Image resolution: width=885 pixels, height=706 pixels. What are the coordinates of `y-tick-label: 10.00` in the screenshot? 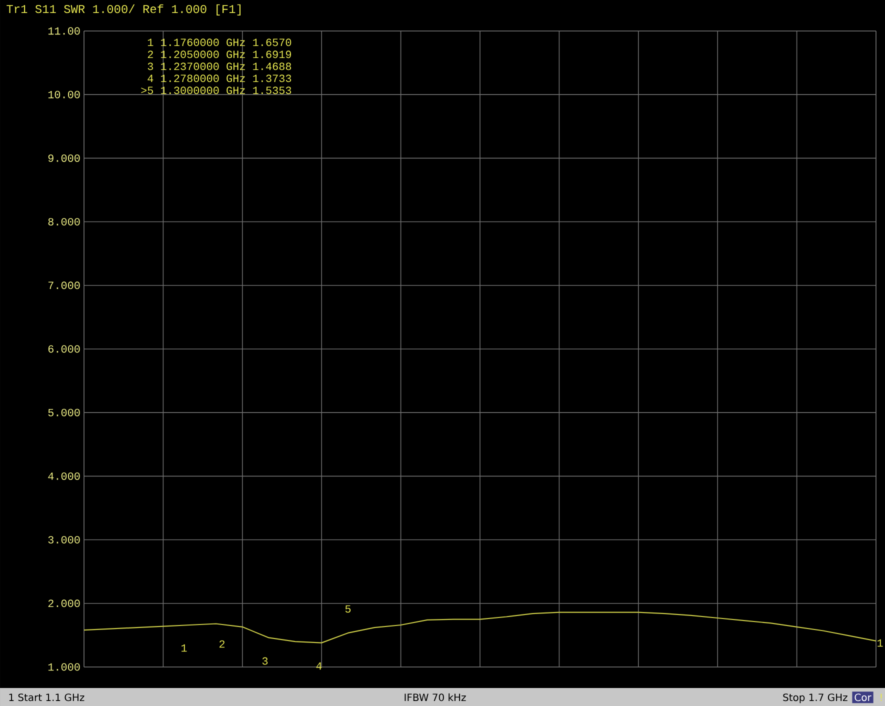 It's located at (64, 94).